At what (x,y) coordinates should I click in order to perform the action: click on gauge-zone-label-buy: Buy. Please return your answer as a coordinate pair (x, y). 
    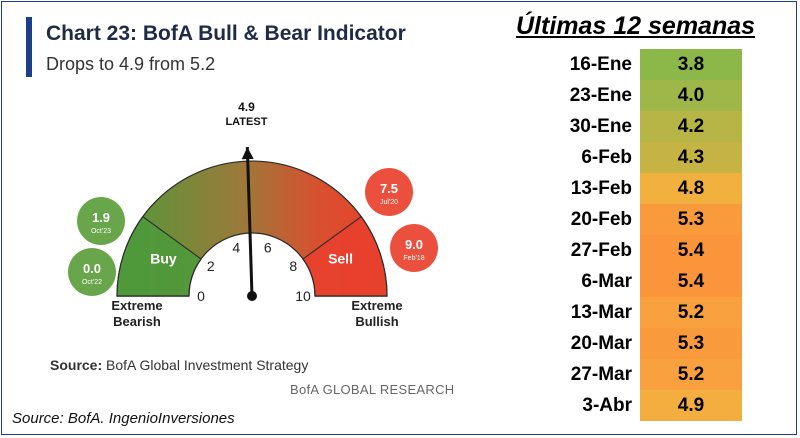
    Looking at the image, I should click on (163, 259).